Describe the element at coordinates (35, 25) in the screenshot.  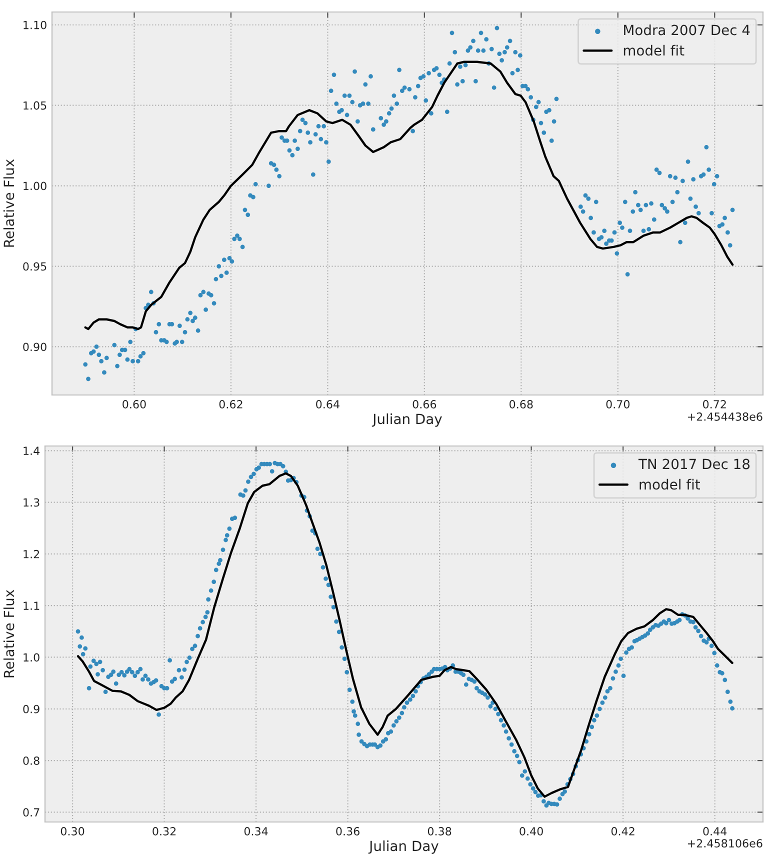
I see `y-tick-label: 1.10` at that location.